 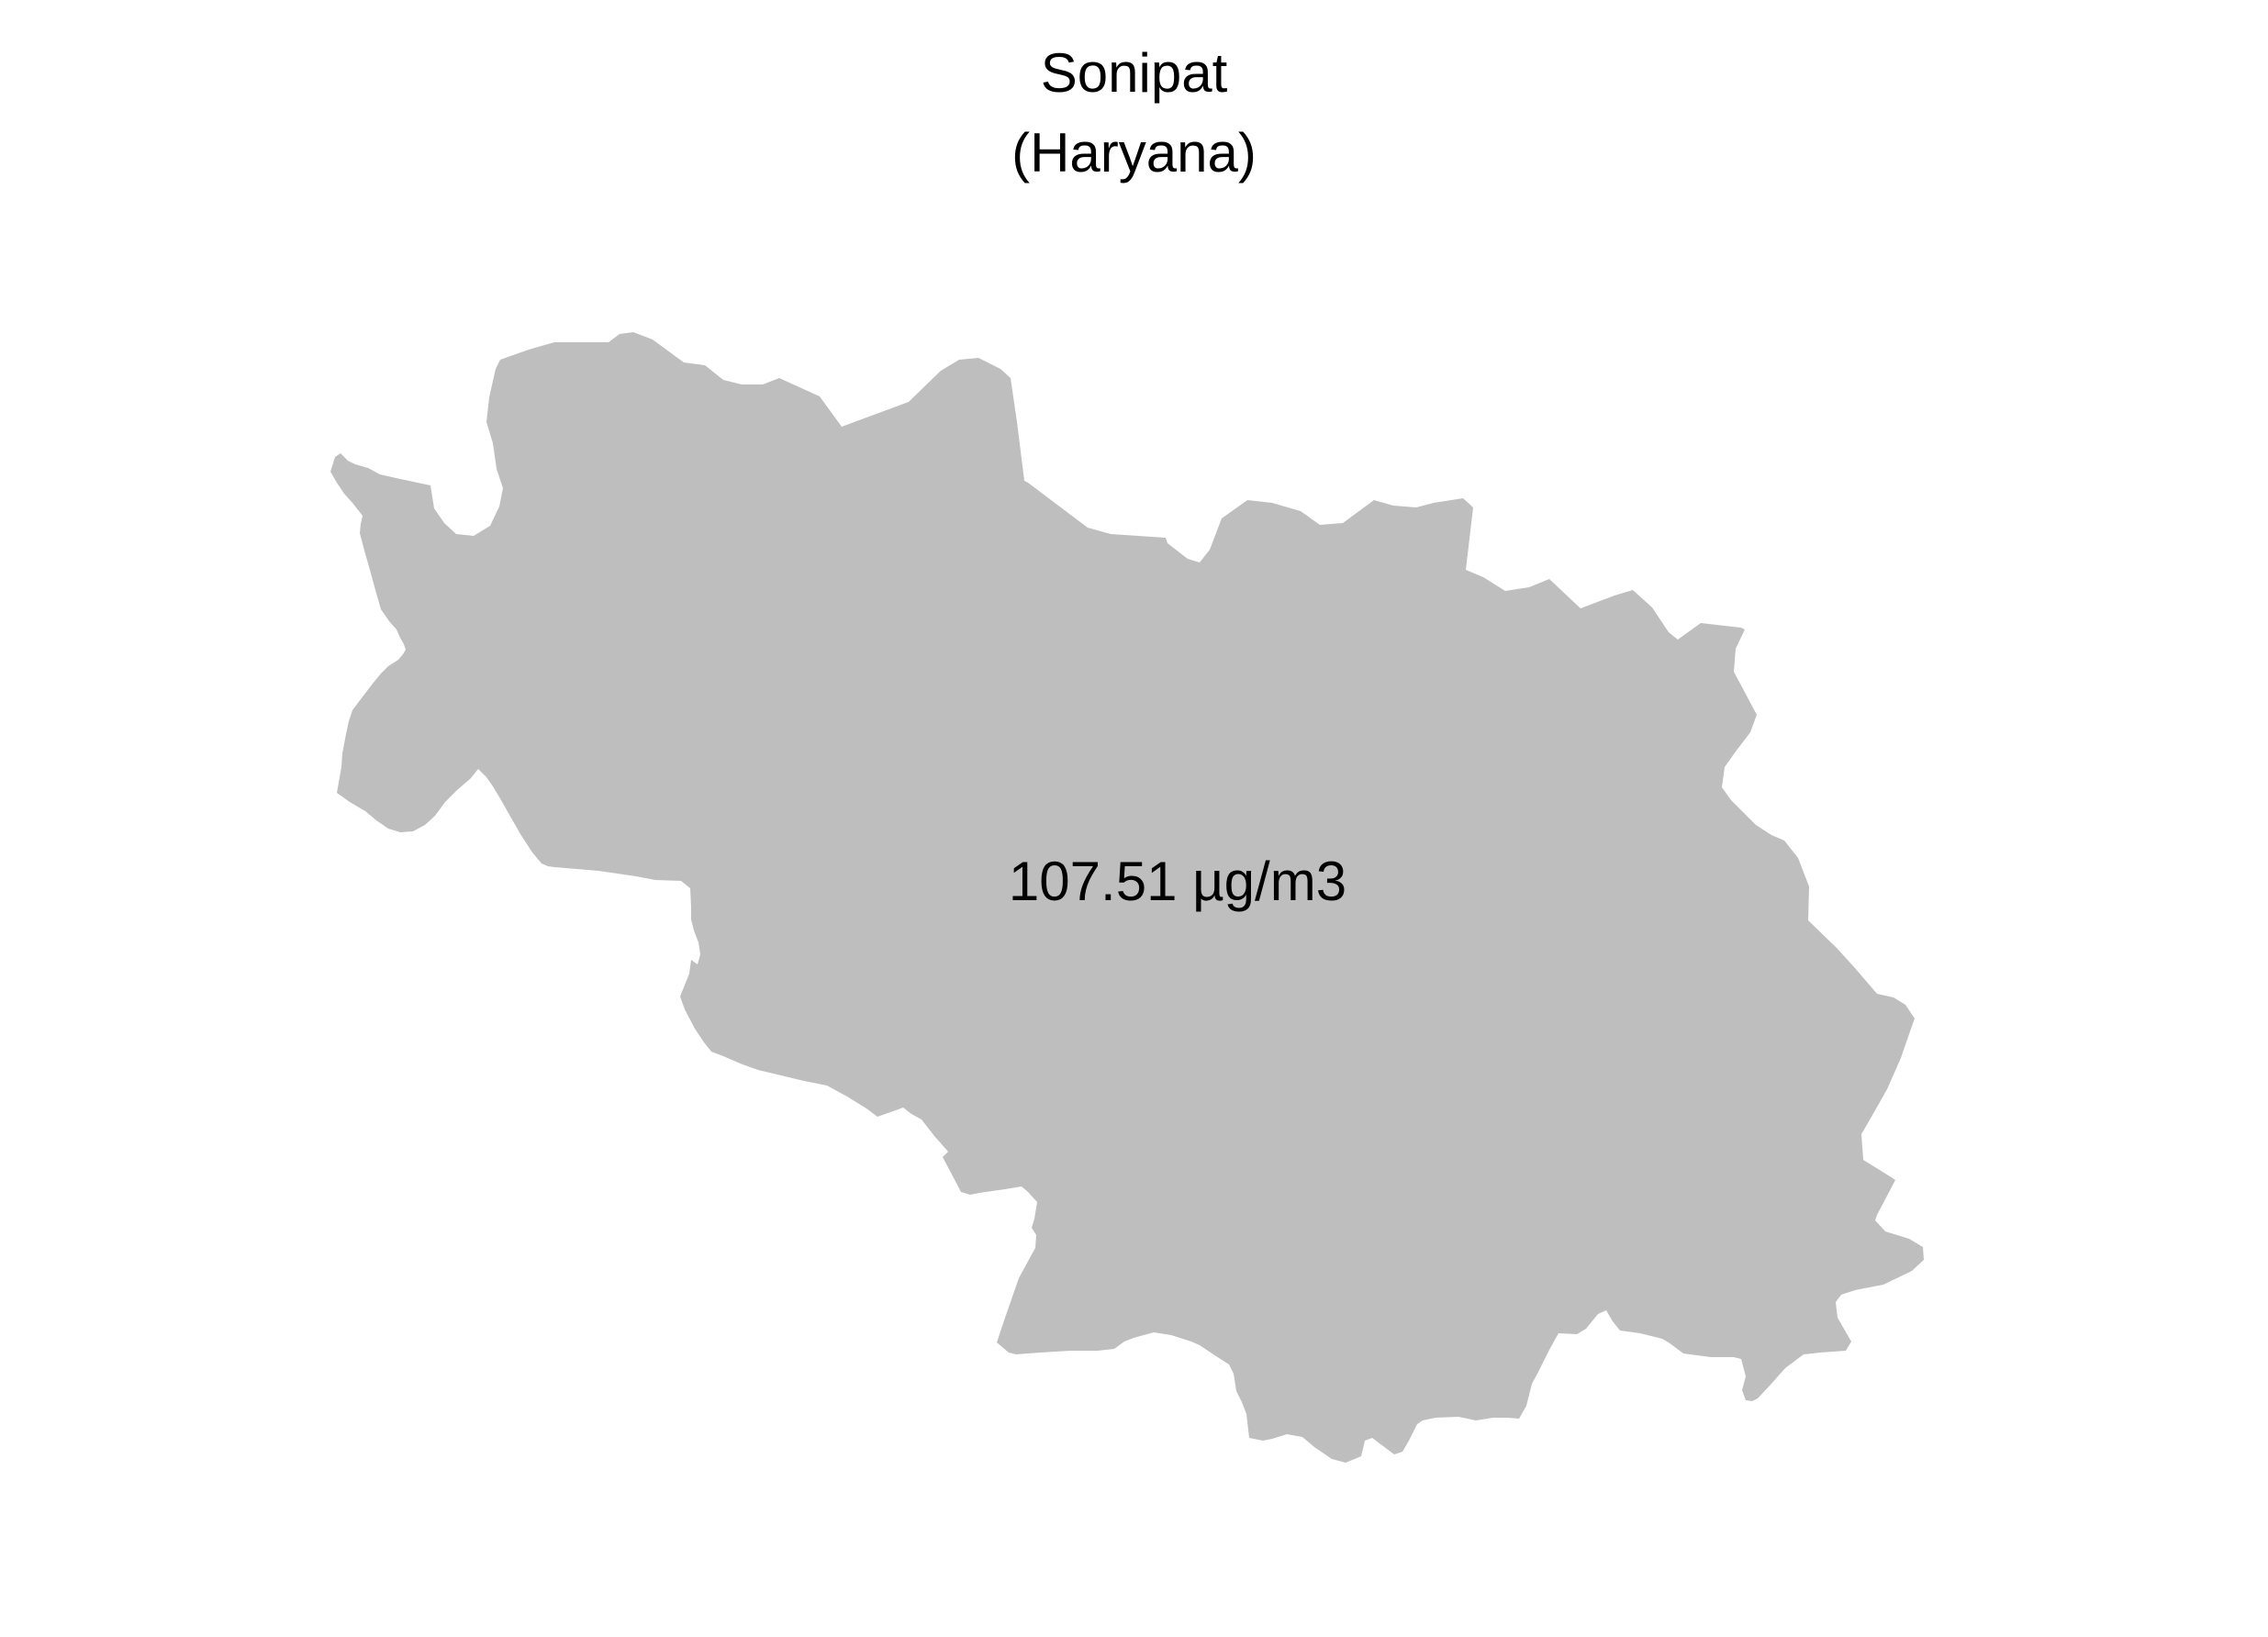 What do you see at coordinates (1177, 882) in the screenshot?
I see `region-value-label: 107.51 µg/m3` at bounding box center [1177, 882].